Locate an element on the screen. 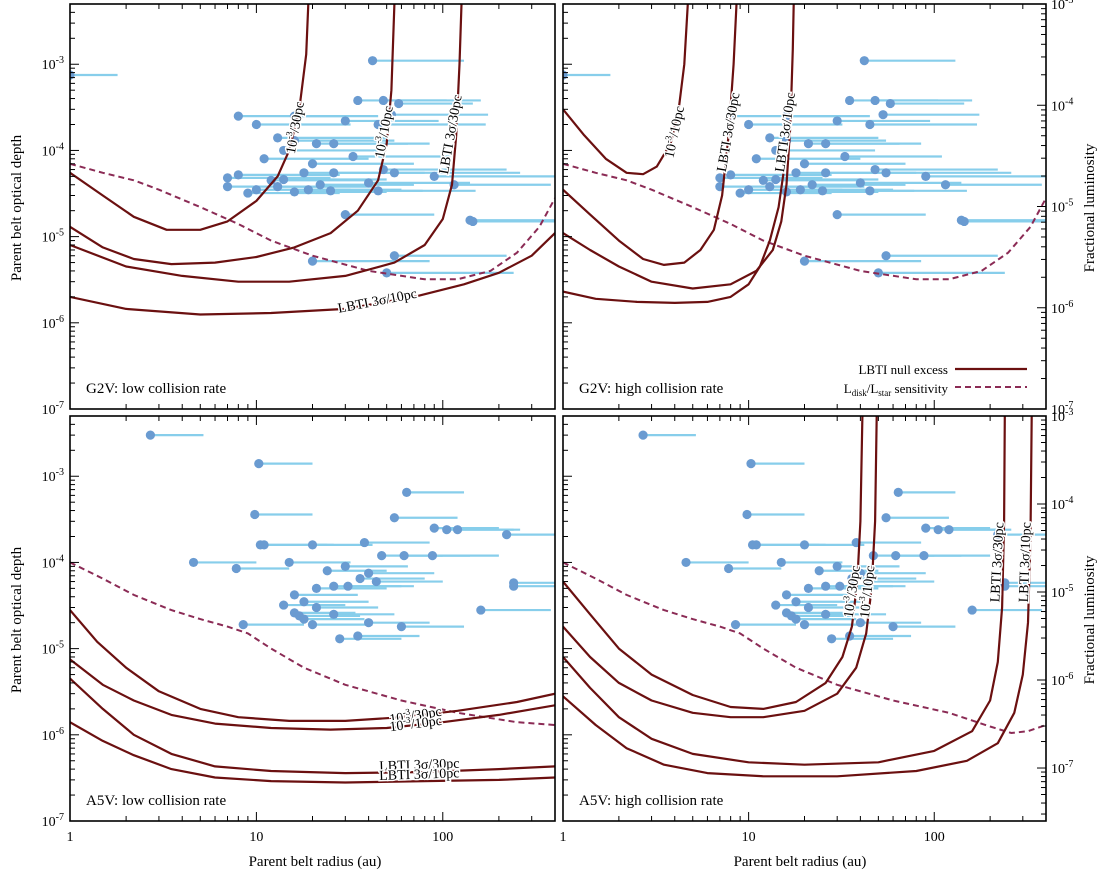 This screenshot has width=1102, height=876. y-axis-label-right-bottom: Fractional luminosity is located at coordinates (1090, 619).